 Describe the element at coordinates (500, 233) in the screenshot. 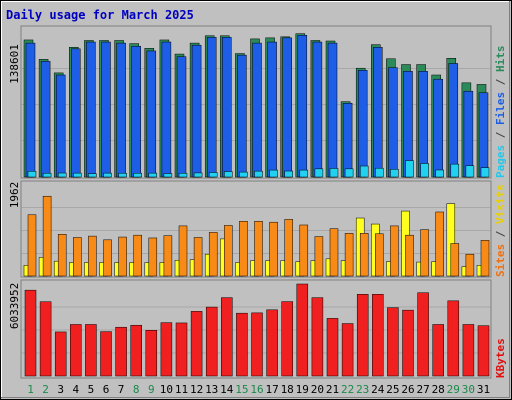

I see `legend-sep-3: /` at that location.